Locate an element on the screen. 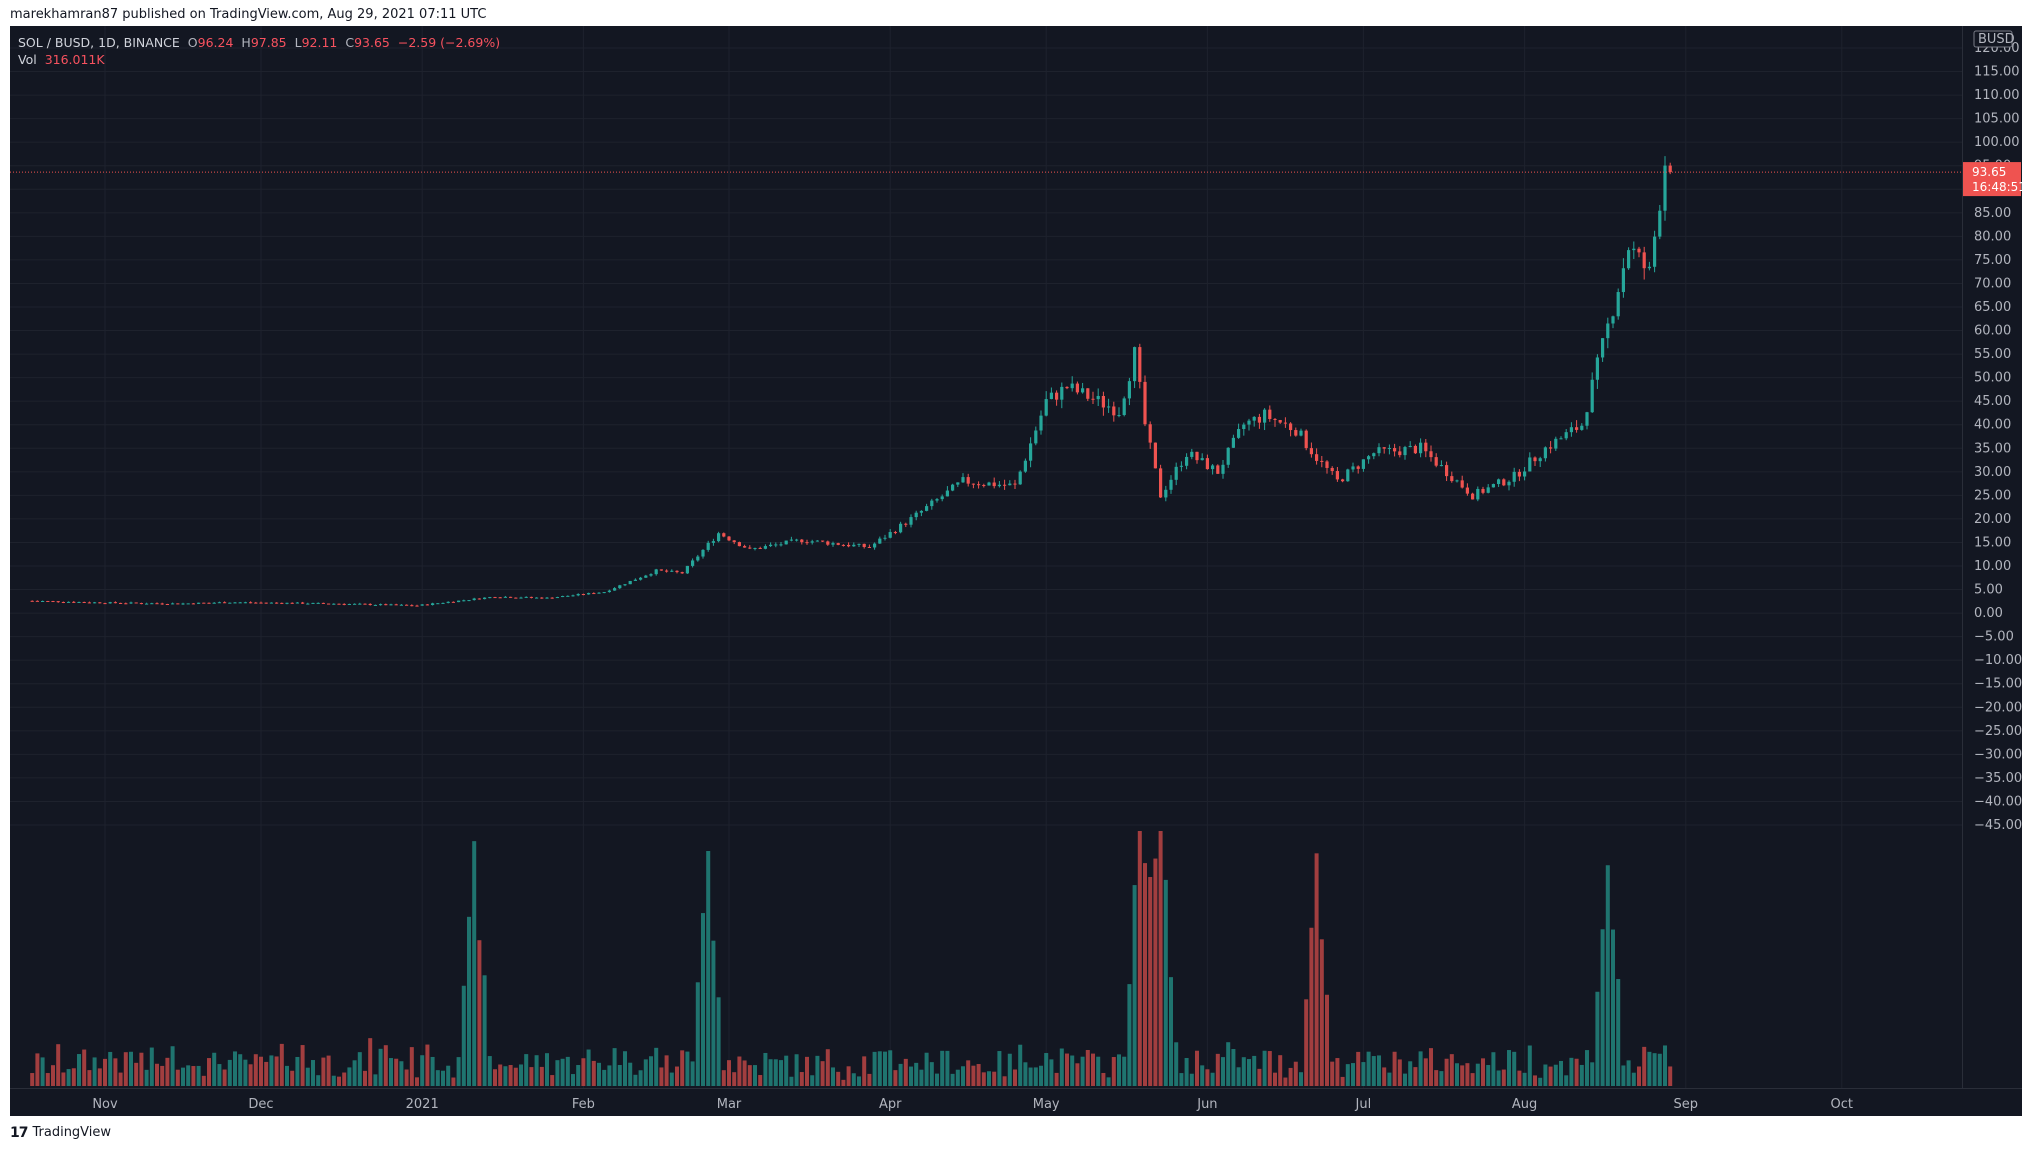  symbol-label: SOL / BUSD, 1D, BINANCE is located at coordinates (99, 42).